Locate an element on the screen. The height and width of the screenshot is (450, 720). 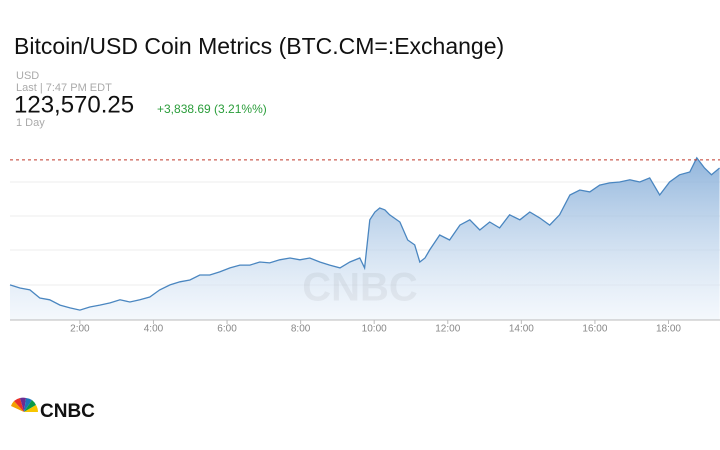
price: 123,570.25 is located at coordinates (74, 104).